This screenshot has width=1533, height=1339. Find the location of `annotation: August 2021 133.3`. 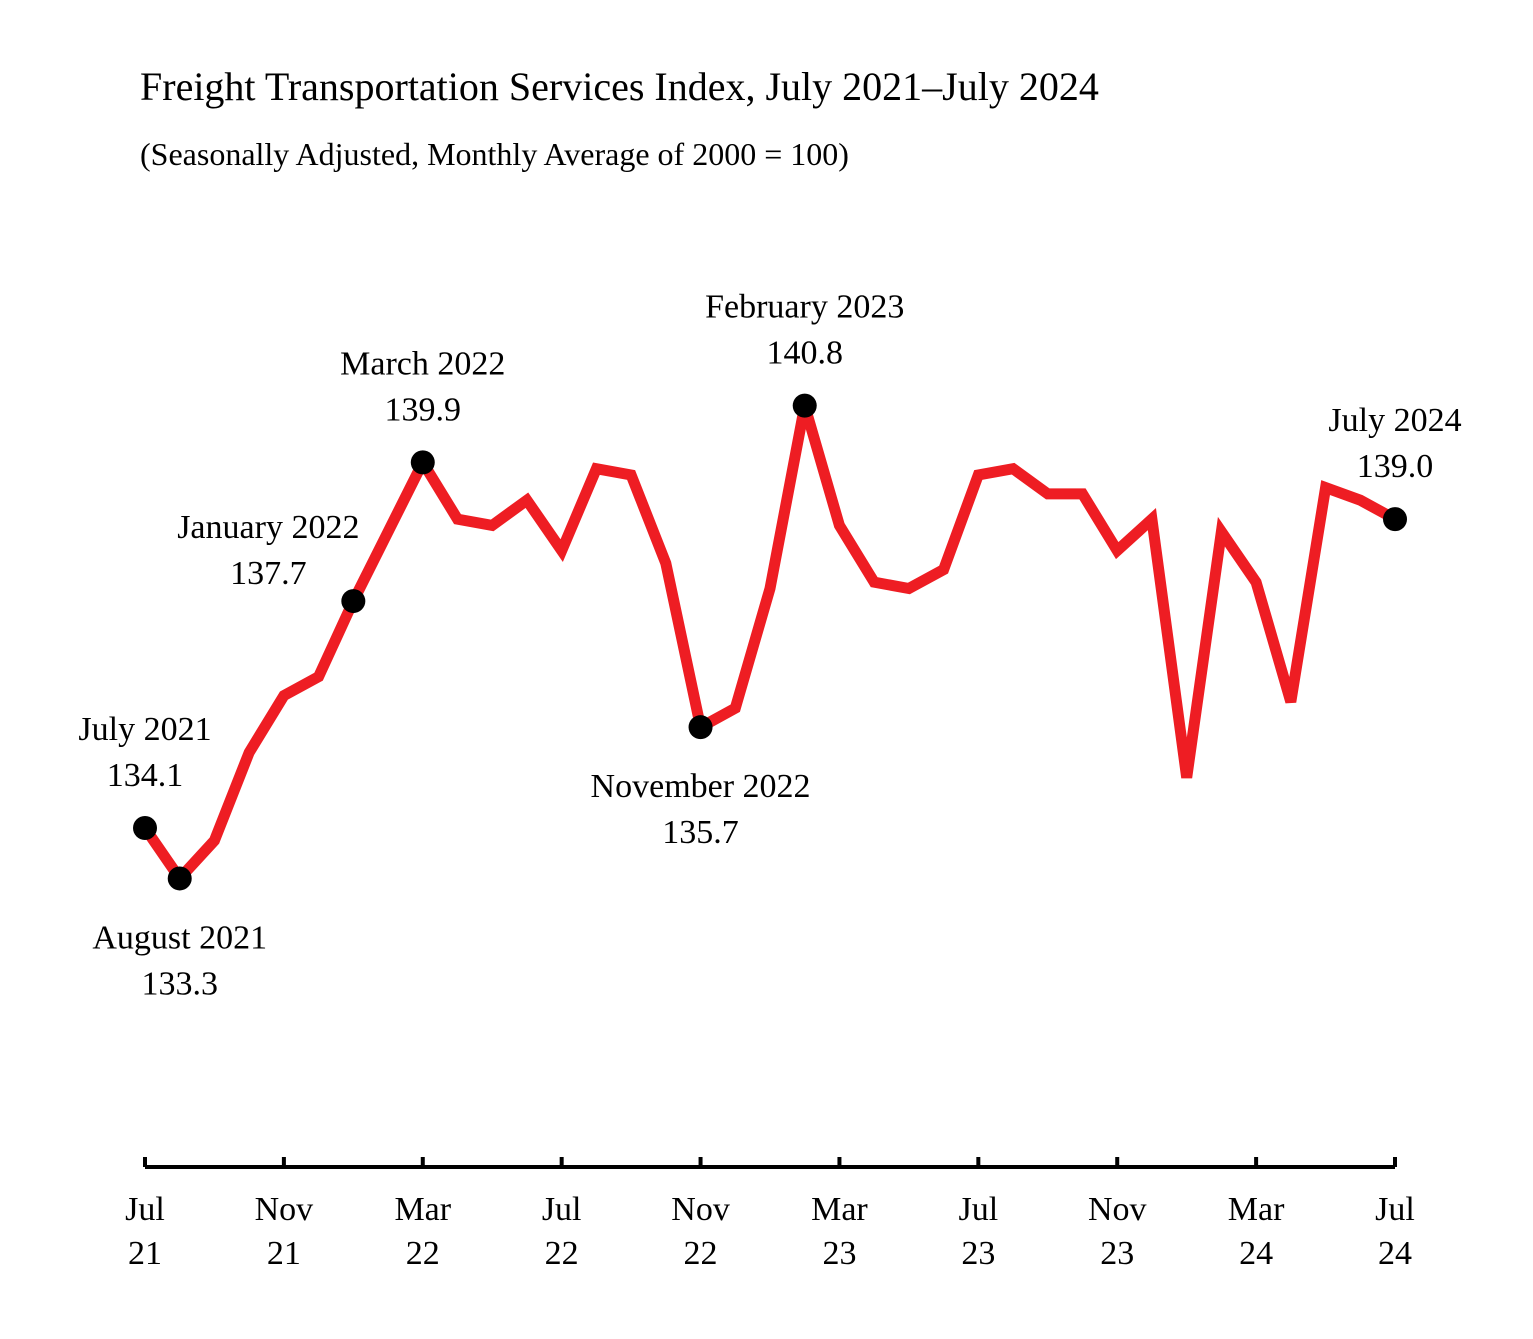

annotation: August 2021 133.3 is located at coordinates (179, 960).